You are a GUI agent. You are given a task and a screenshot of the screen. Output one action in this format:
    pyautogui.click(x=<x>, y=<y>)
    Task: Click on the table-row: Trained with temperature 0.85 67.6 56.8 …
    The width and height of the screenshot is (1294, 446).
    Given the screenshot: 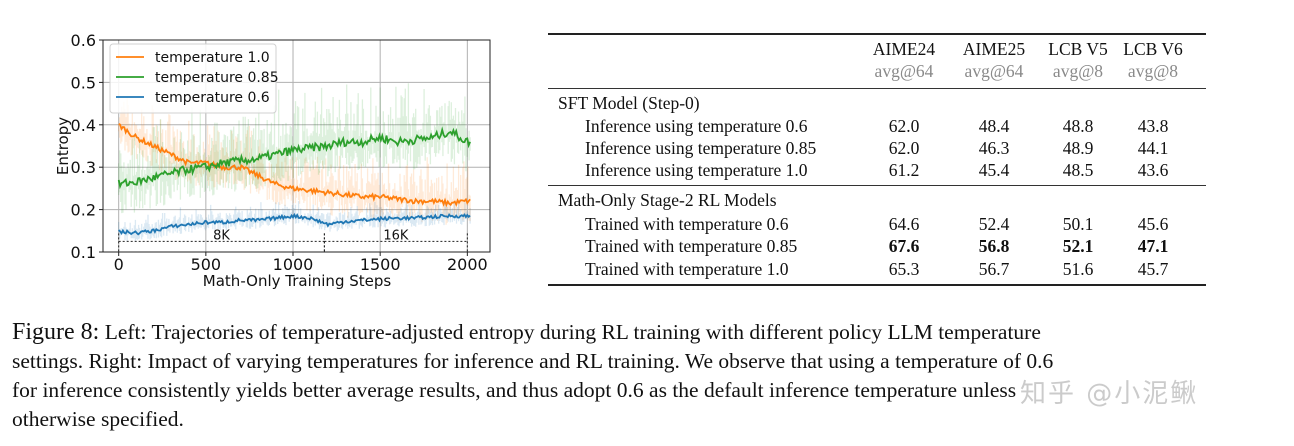 What is the action you would take?
    pyautogui.click(x=877, y=246)
    